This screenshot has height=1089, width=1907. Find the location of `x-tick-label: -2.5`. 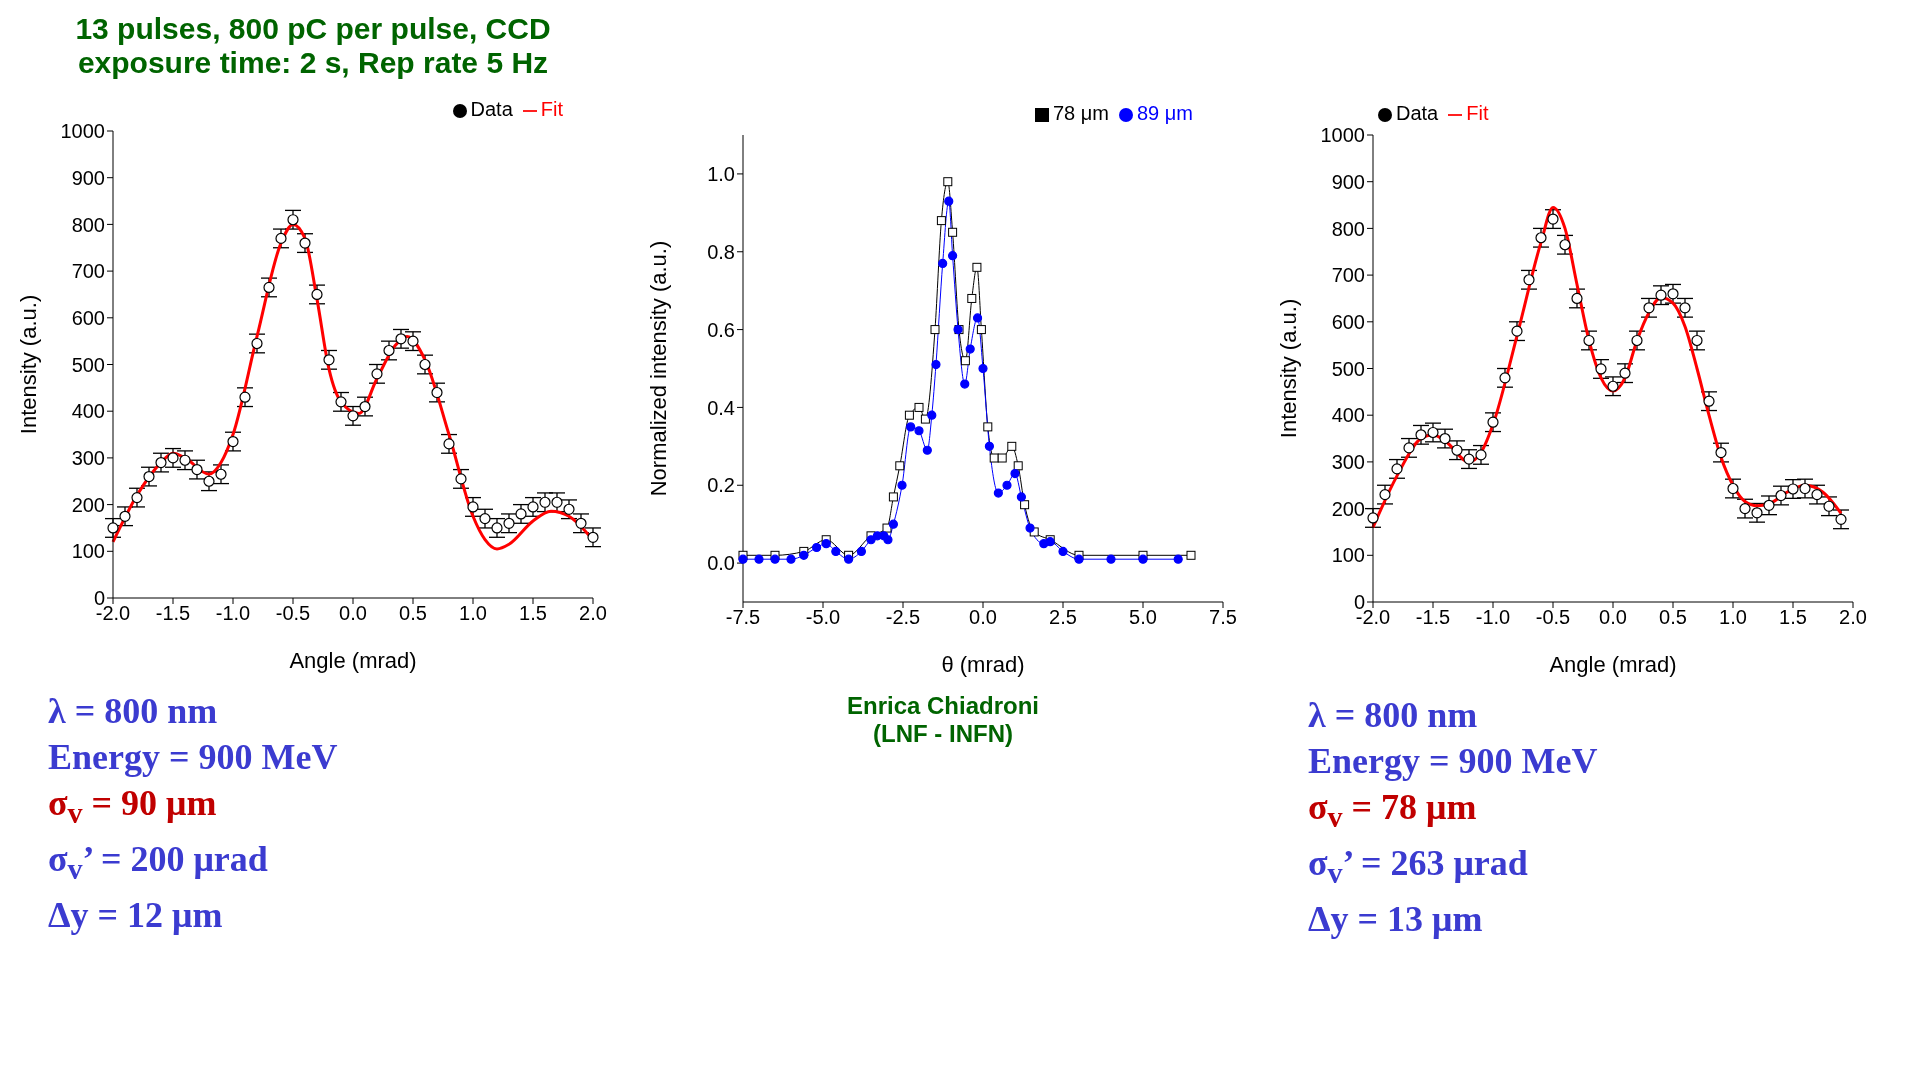

x-tick-label: -2.5 is located at coordinates (903, 617).